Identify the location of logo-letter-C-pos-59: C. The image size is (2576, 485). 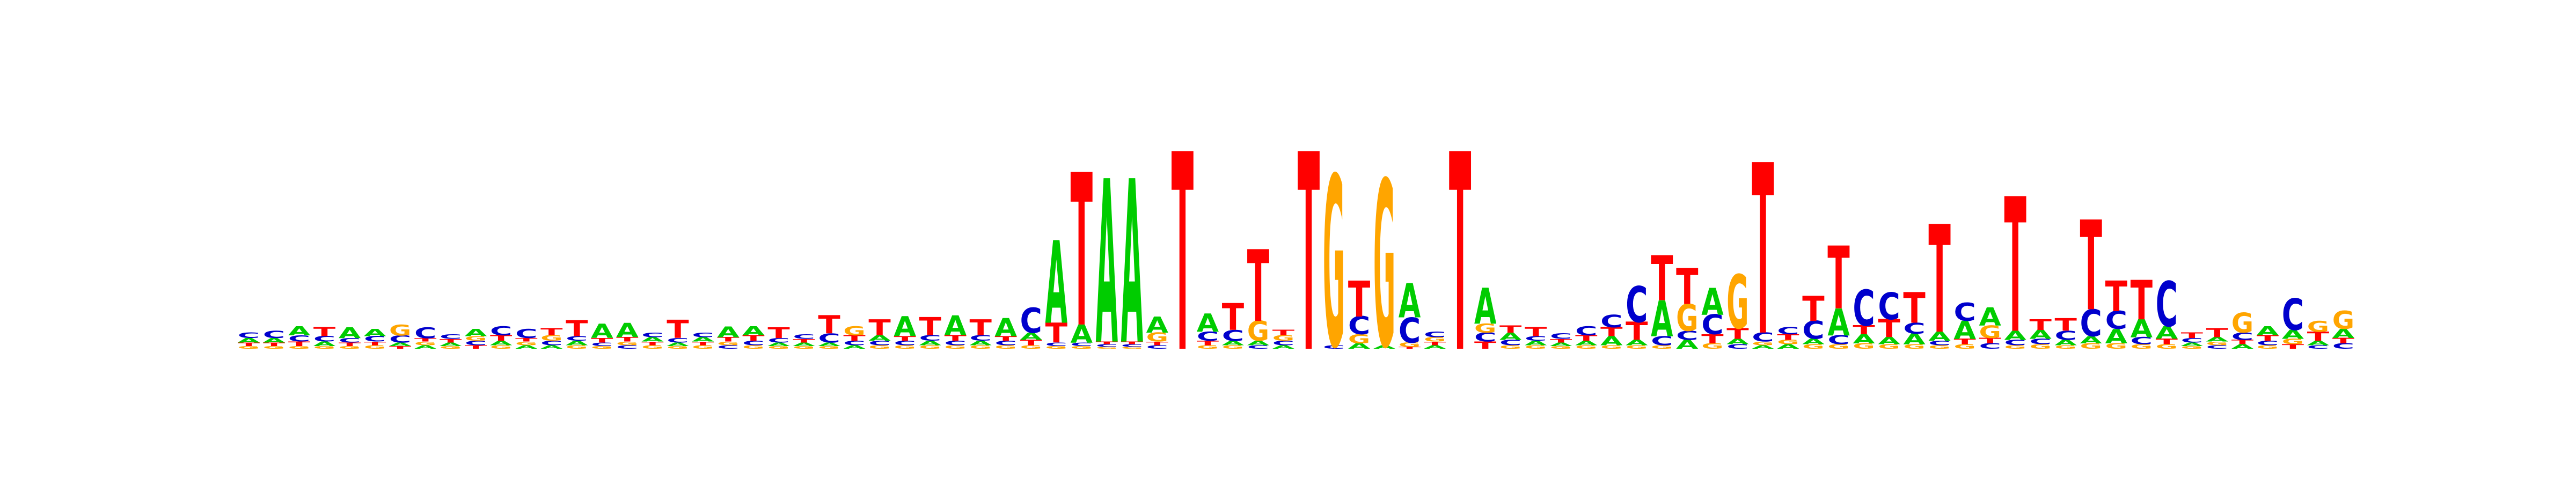
(1712, 325).